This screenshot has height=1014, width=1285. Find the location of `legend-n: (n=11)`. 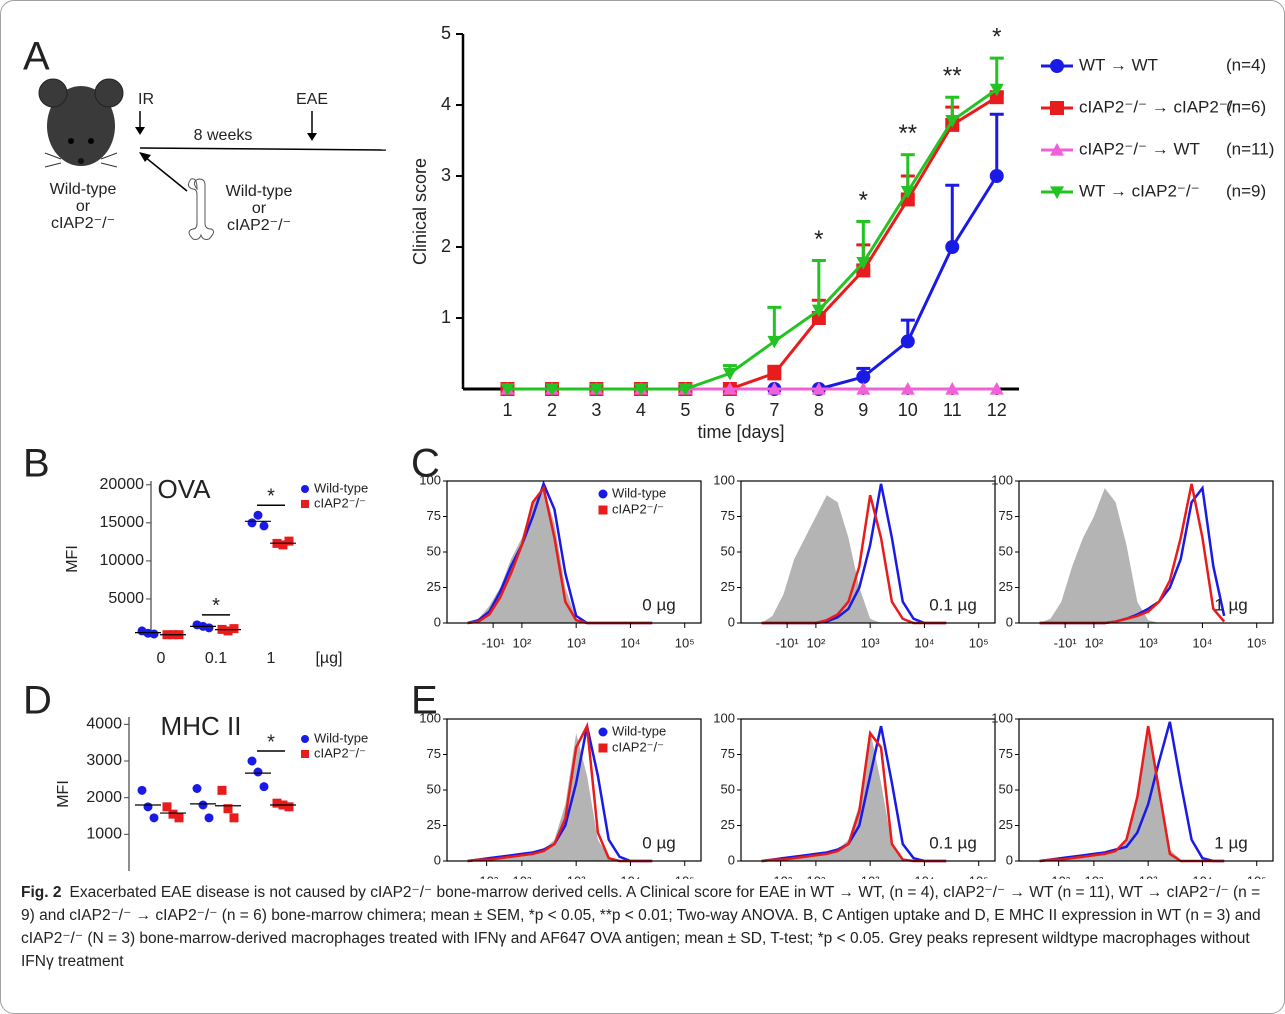

legend-n: (n=11) is located at coordinates (1250, 148).